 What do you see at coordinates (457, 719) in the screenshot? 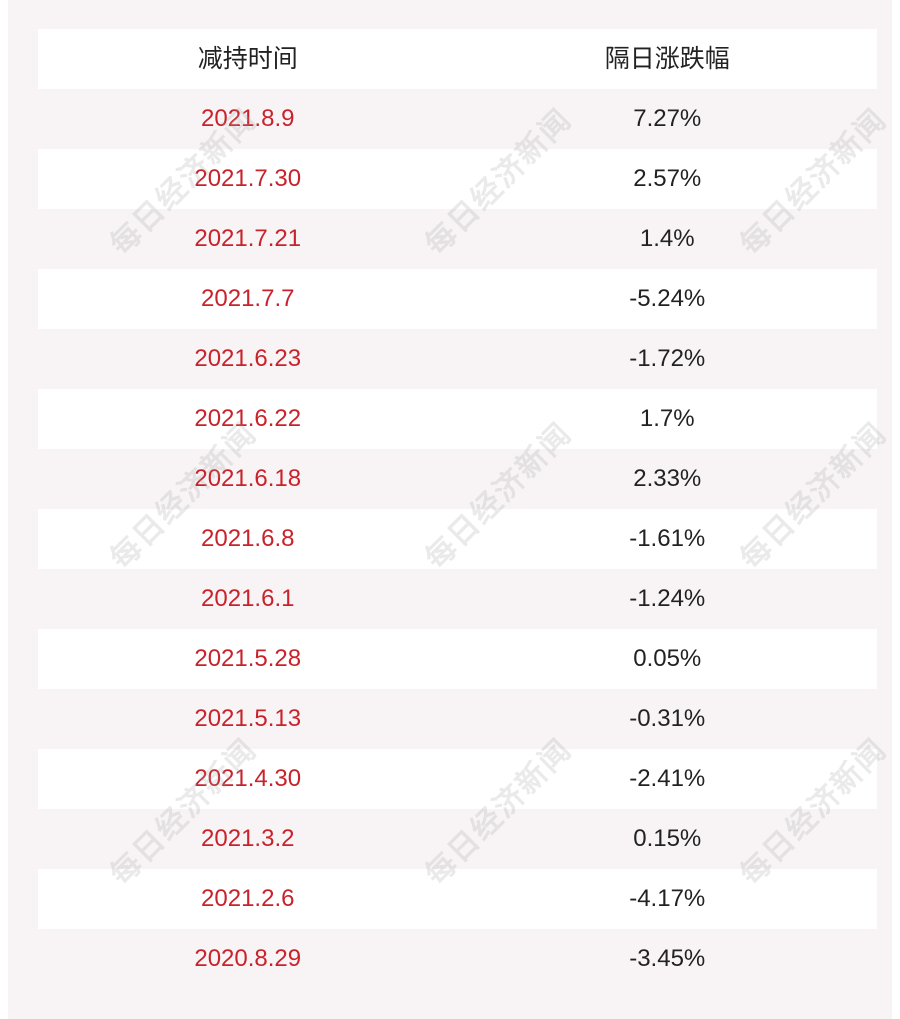
I see `table-row: 2021.5.13 -0.31%` at bounding box center [457, 719].